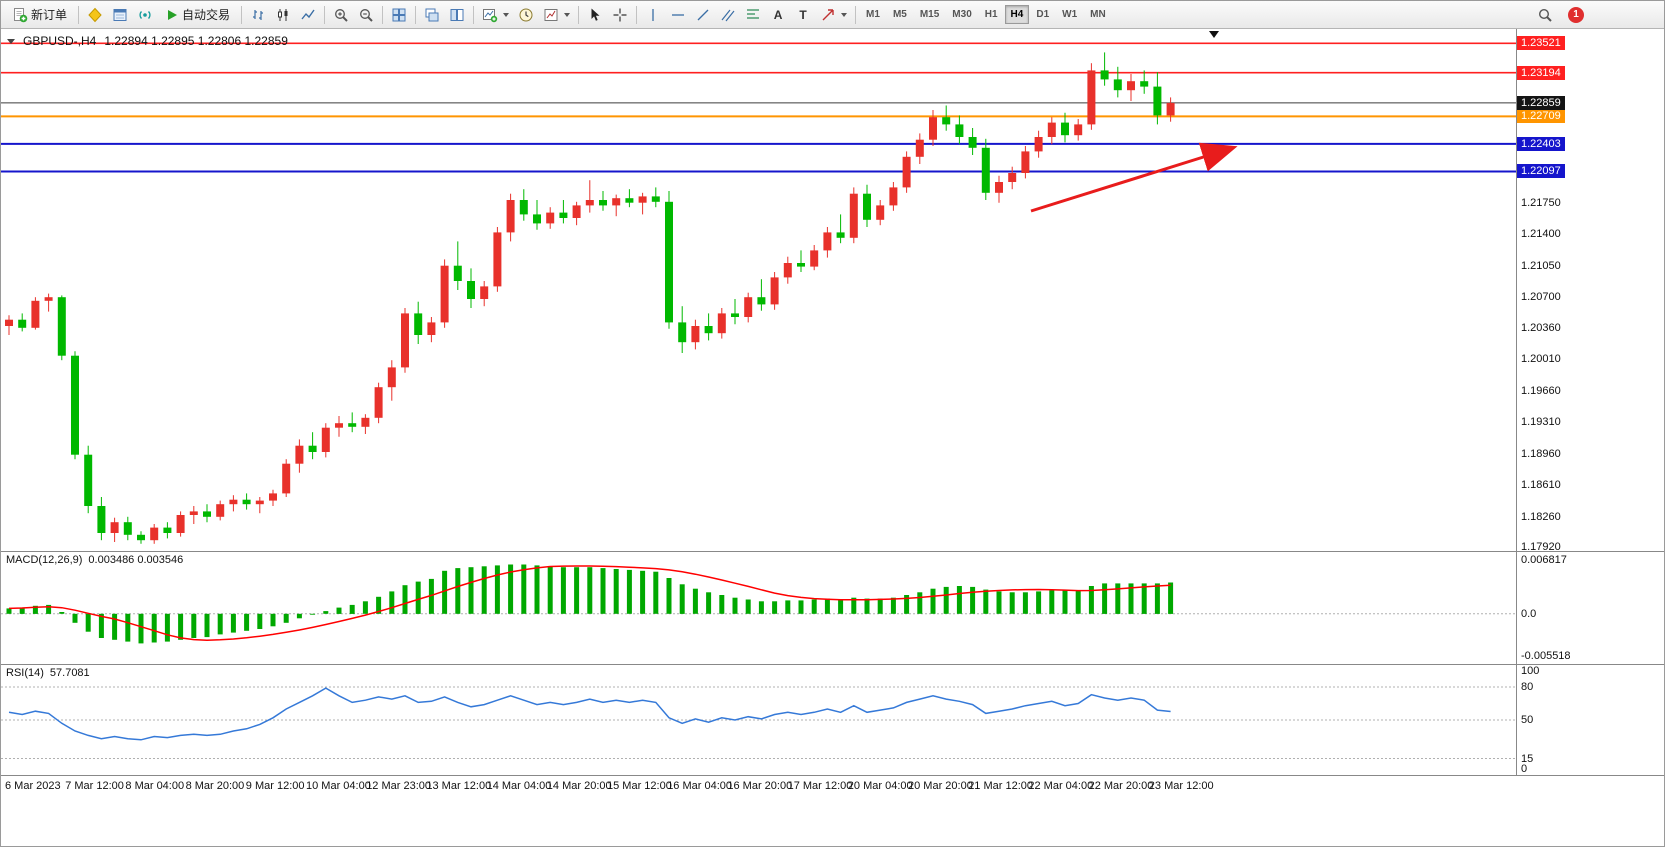 This screenshot has height=847, width=1665. I want to click on templates-button, so click(556, 15).